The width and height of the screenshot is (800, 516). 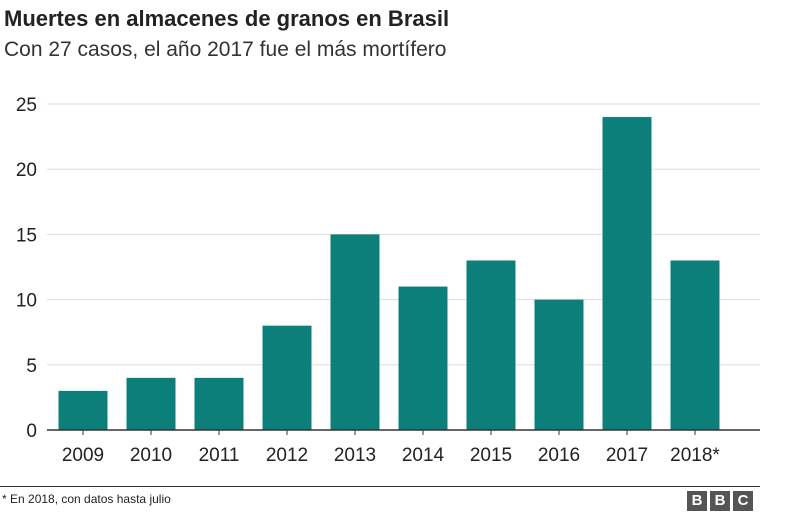 I want to click on y-tick-label: 10, so click(x=26, y=301).